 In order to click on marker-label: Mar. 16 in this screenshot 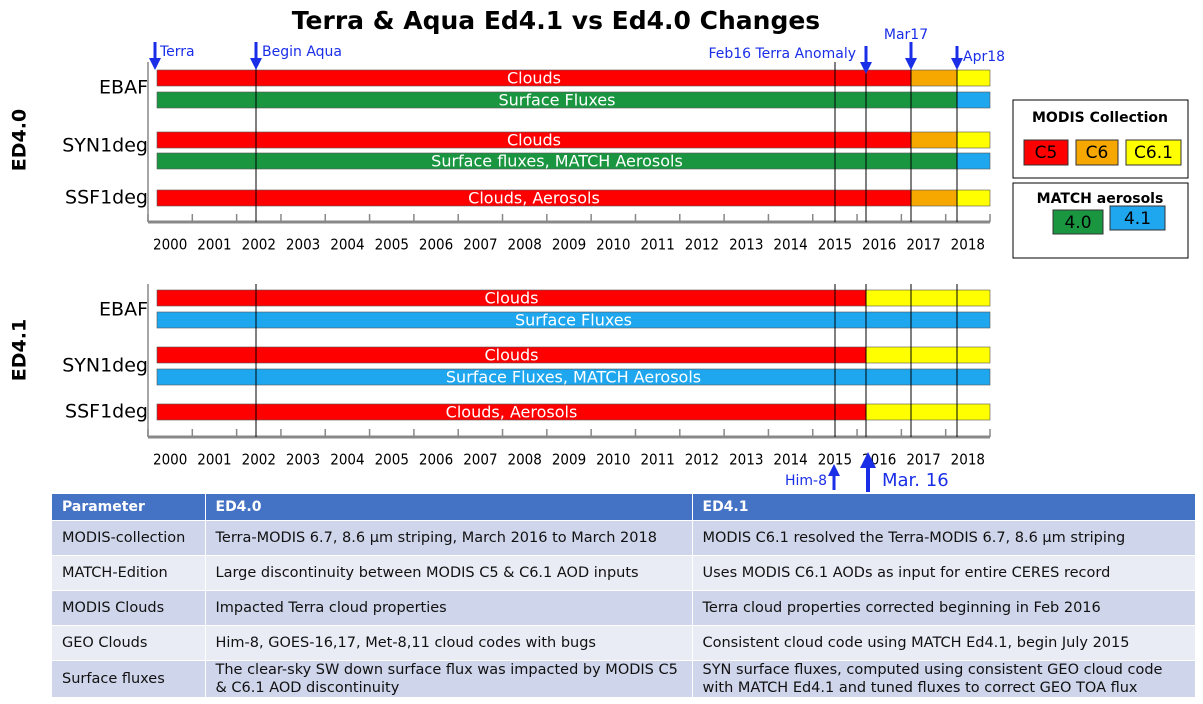, I will do `click(915, 480)`.